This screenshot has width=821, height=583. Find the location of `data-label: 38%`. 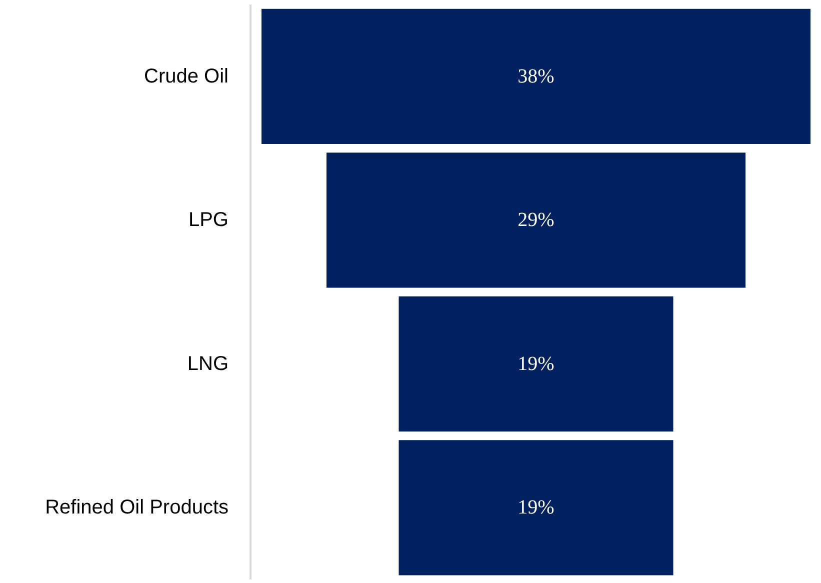

data-label: 38% is located at coordinates (536, 76).